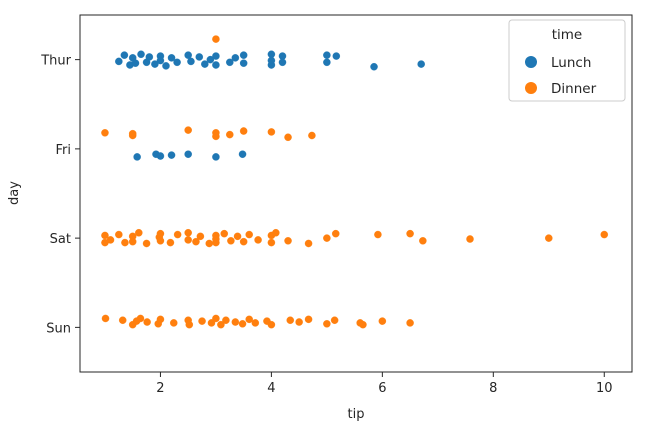 The height and width of the screenshot is (433, 645). I want to click on x-tick-label: 2, so click(160, 388).